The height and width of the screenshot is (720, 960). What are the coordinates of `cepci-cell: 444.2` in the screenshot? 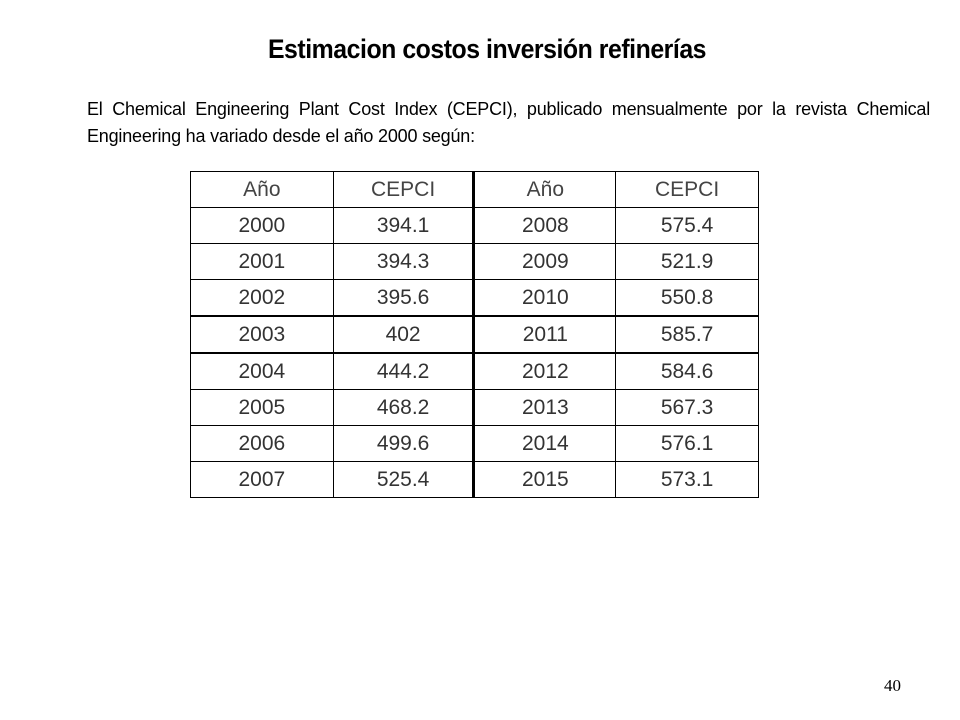 It's located at (403, 371).